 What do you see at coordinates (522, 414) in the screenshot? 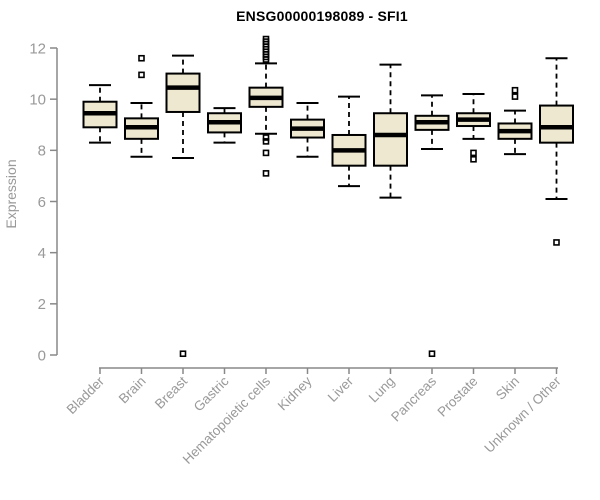
I see `x-tick-label: Unknown / Other` at bounding box center [522, 414].